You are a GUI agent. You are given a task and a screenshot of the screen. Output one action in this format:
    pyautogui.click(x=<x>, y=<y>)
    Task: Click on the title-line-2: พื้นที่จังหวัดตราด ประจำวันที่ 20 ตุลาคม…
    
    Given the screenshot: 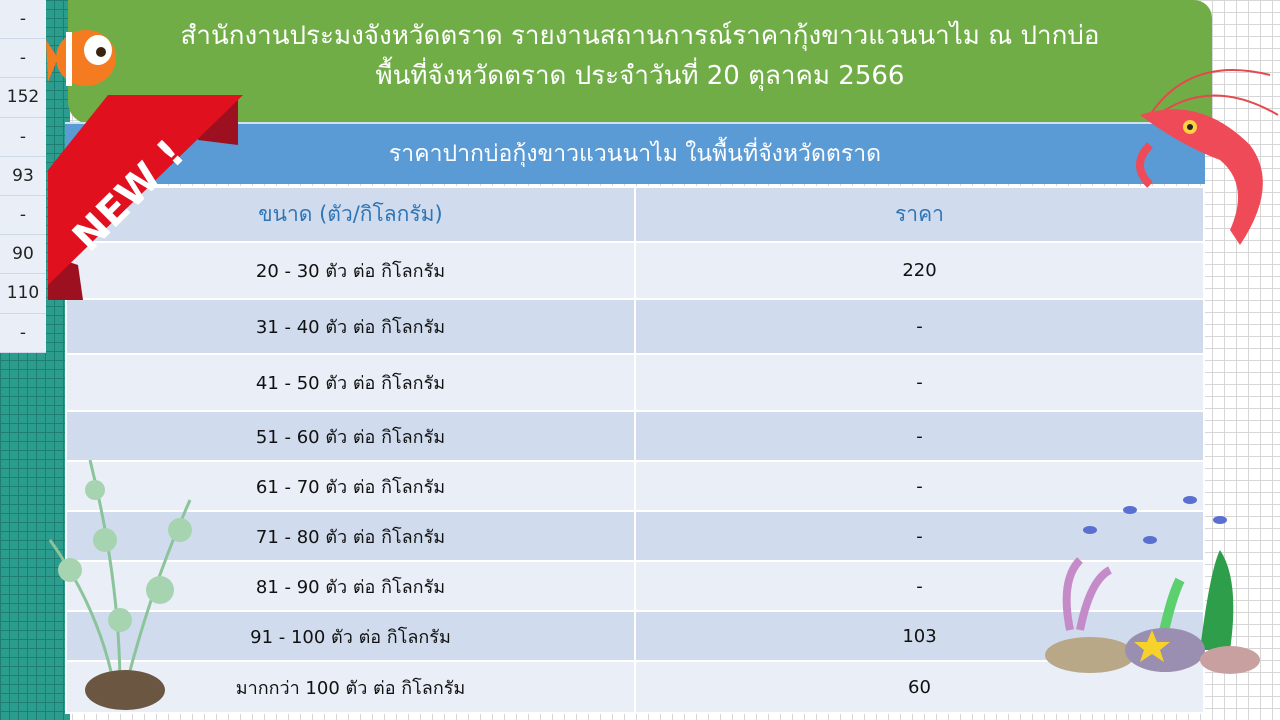 What is the action you would take?
    pyautogui.click(x=640, y=76)
    